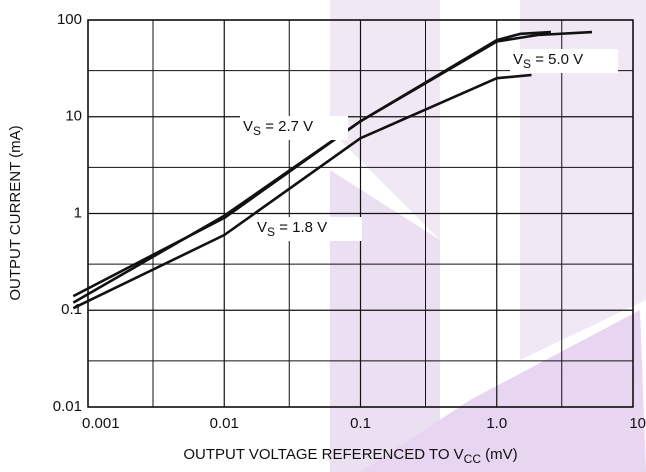 The width and height of the screenshot is (646, 472). I want to click on series-label-text: = 2.7 V, so click(287, 126).